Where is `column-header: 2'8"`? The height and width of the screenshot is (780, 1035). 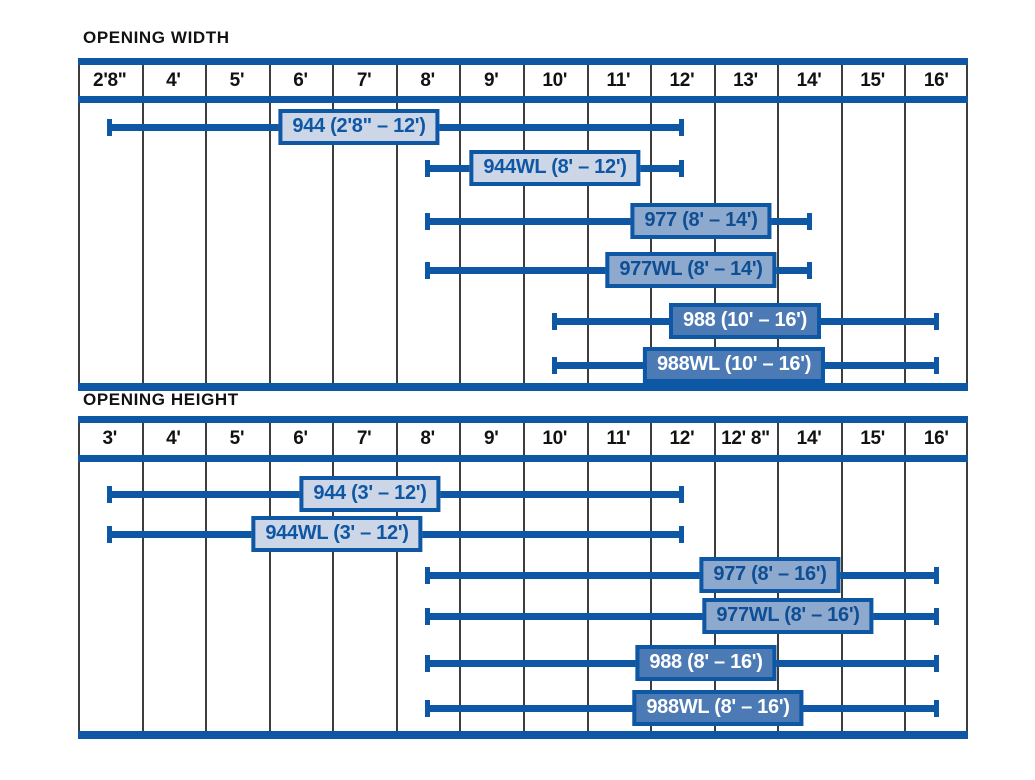
column-header: 2'8" is located at coordinates (110, 80).